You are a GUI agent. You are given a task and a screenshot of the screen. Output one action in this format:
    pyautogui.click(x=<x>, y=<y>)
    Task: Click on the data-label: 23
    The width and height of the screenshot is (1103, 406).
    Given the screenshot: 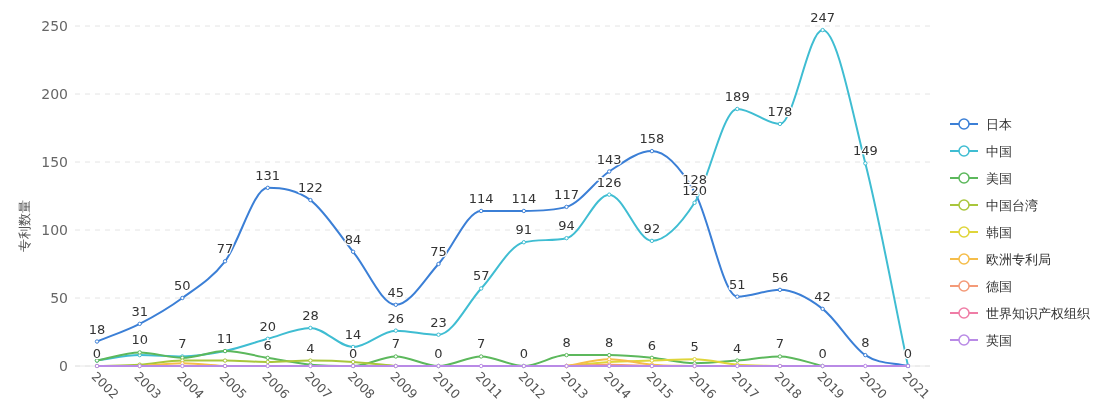 What is the action you would take?
    pyautogui.click(x=438, y=322)
    